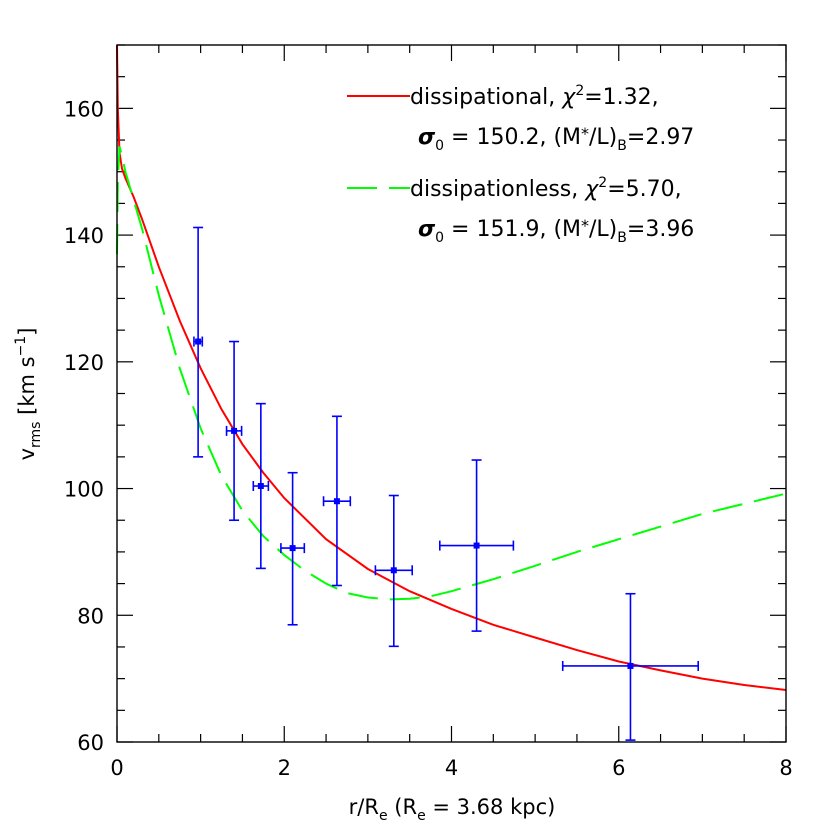  Describe the element at coordinates (90, 743) in the screenshot. I see `y-tick-label: 60` at that location.